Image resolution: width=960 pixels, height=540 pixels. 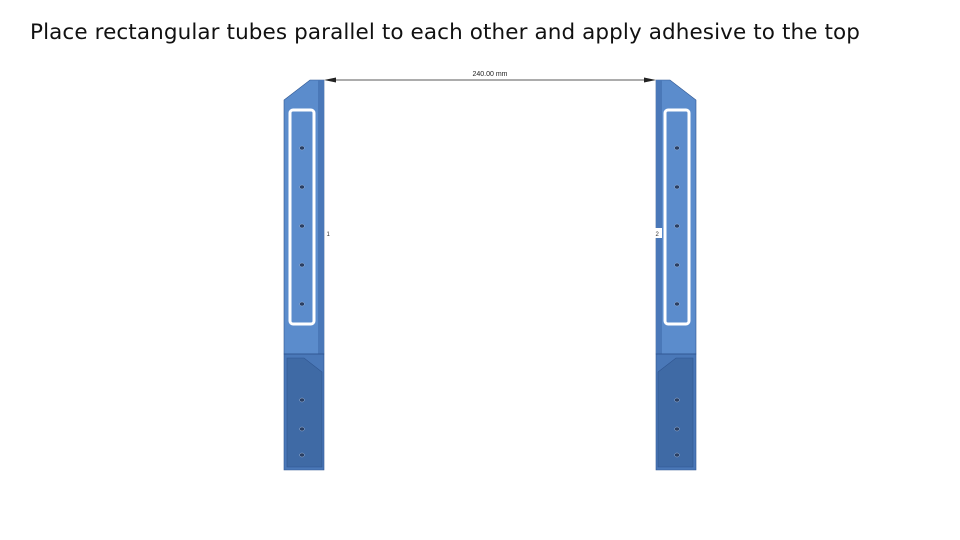 I want to click on right-tube: 2, so click(x=675, y=275).